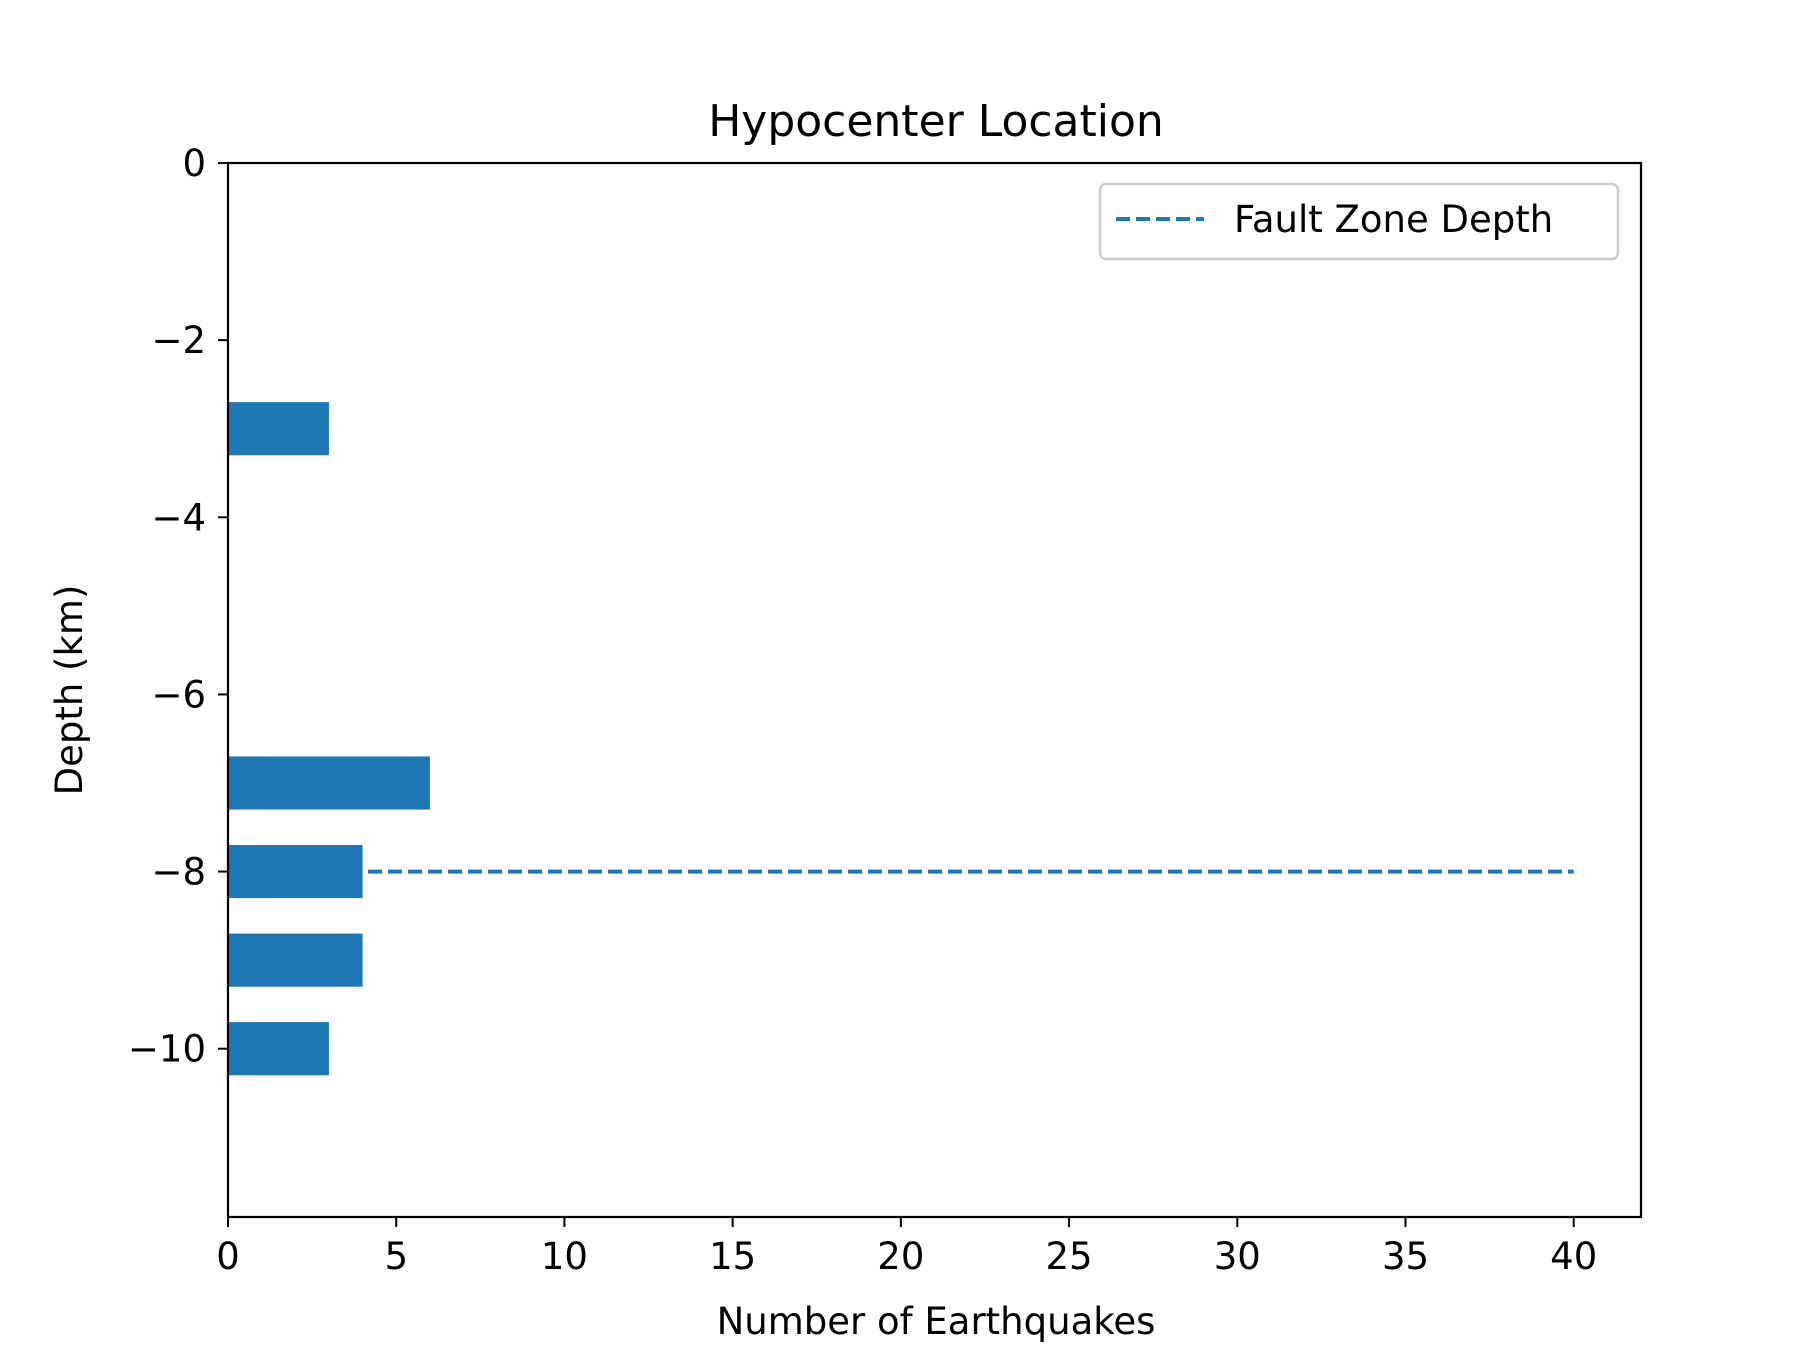  Describe the element at coordinates (69, 690) in the screenshot. I see `y-axis-label: Depth (km)` at that location.